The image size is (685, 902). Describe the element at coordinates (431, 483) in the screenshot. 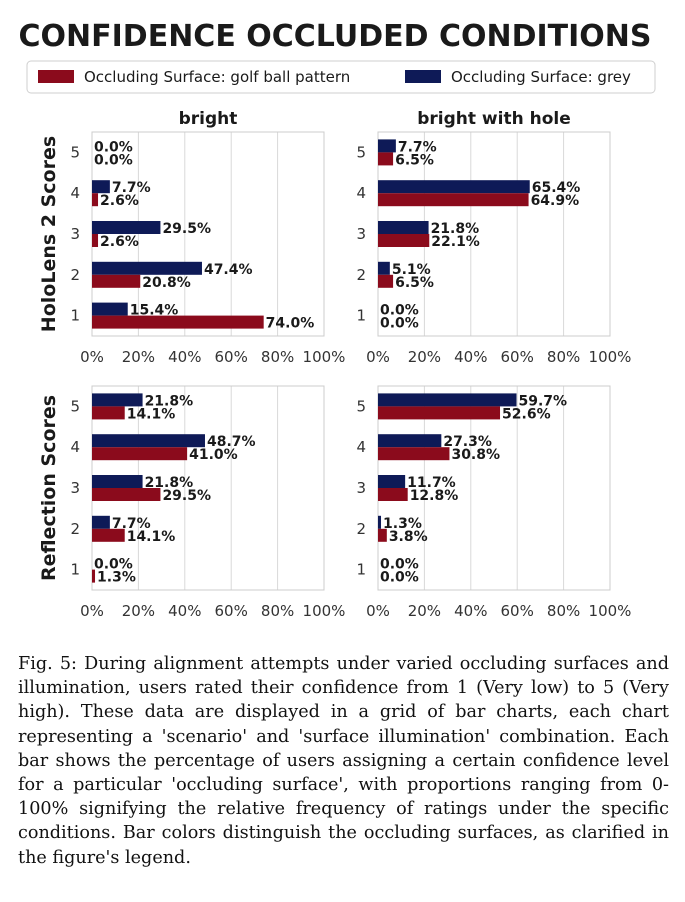

I see `data-label: 11.7%` at that location.